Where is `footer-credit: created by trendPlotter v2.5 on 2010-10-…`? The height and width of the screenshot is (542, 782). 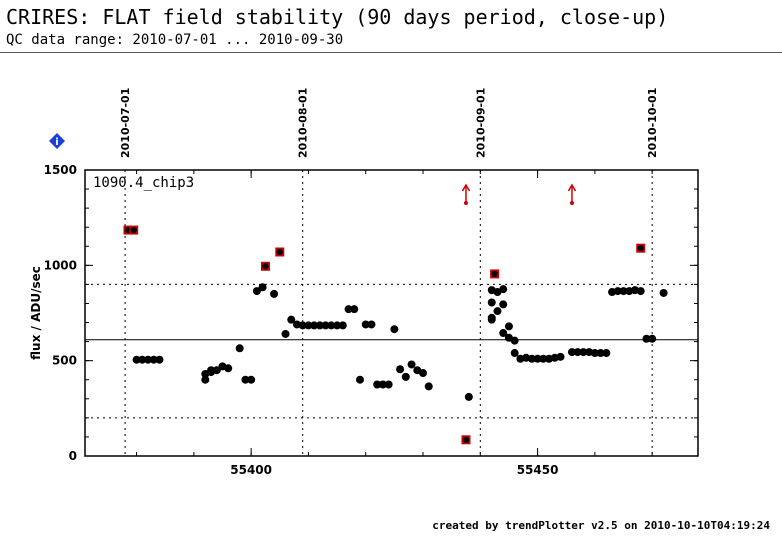 footer-credit: created by trendPlotter v2.5 on 2010-10-… is located at coordinates (601, 525).